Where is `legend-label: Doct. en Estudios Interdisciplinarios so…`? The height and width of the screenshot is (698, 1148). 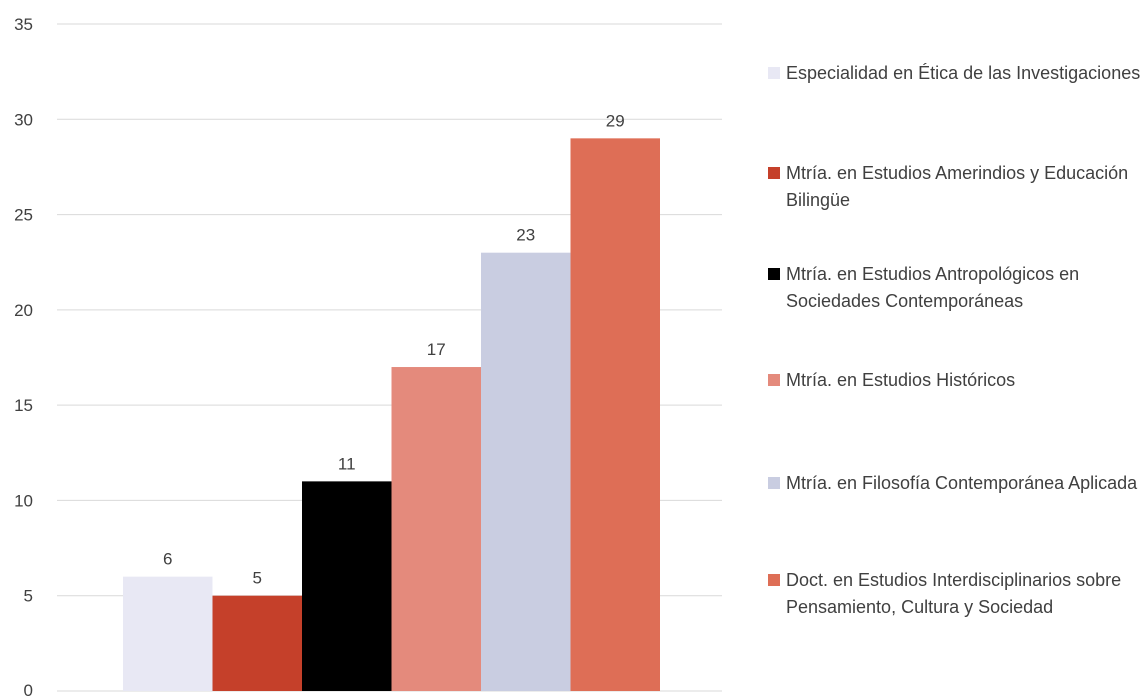 legend-label: Doct. en Estudios Interdisciplinarios so… is located at coordinates (954, 593).